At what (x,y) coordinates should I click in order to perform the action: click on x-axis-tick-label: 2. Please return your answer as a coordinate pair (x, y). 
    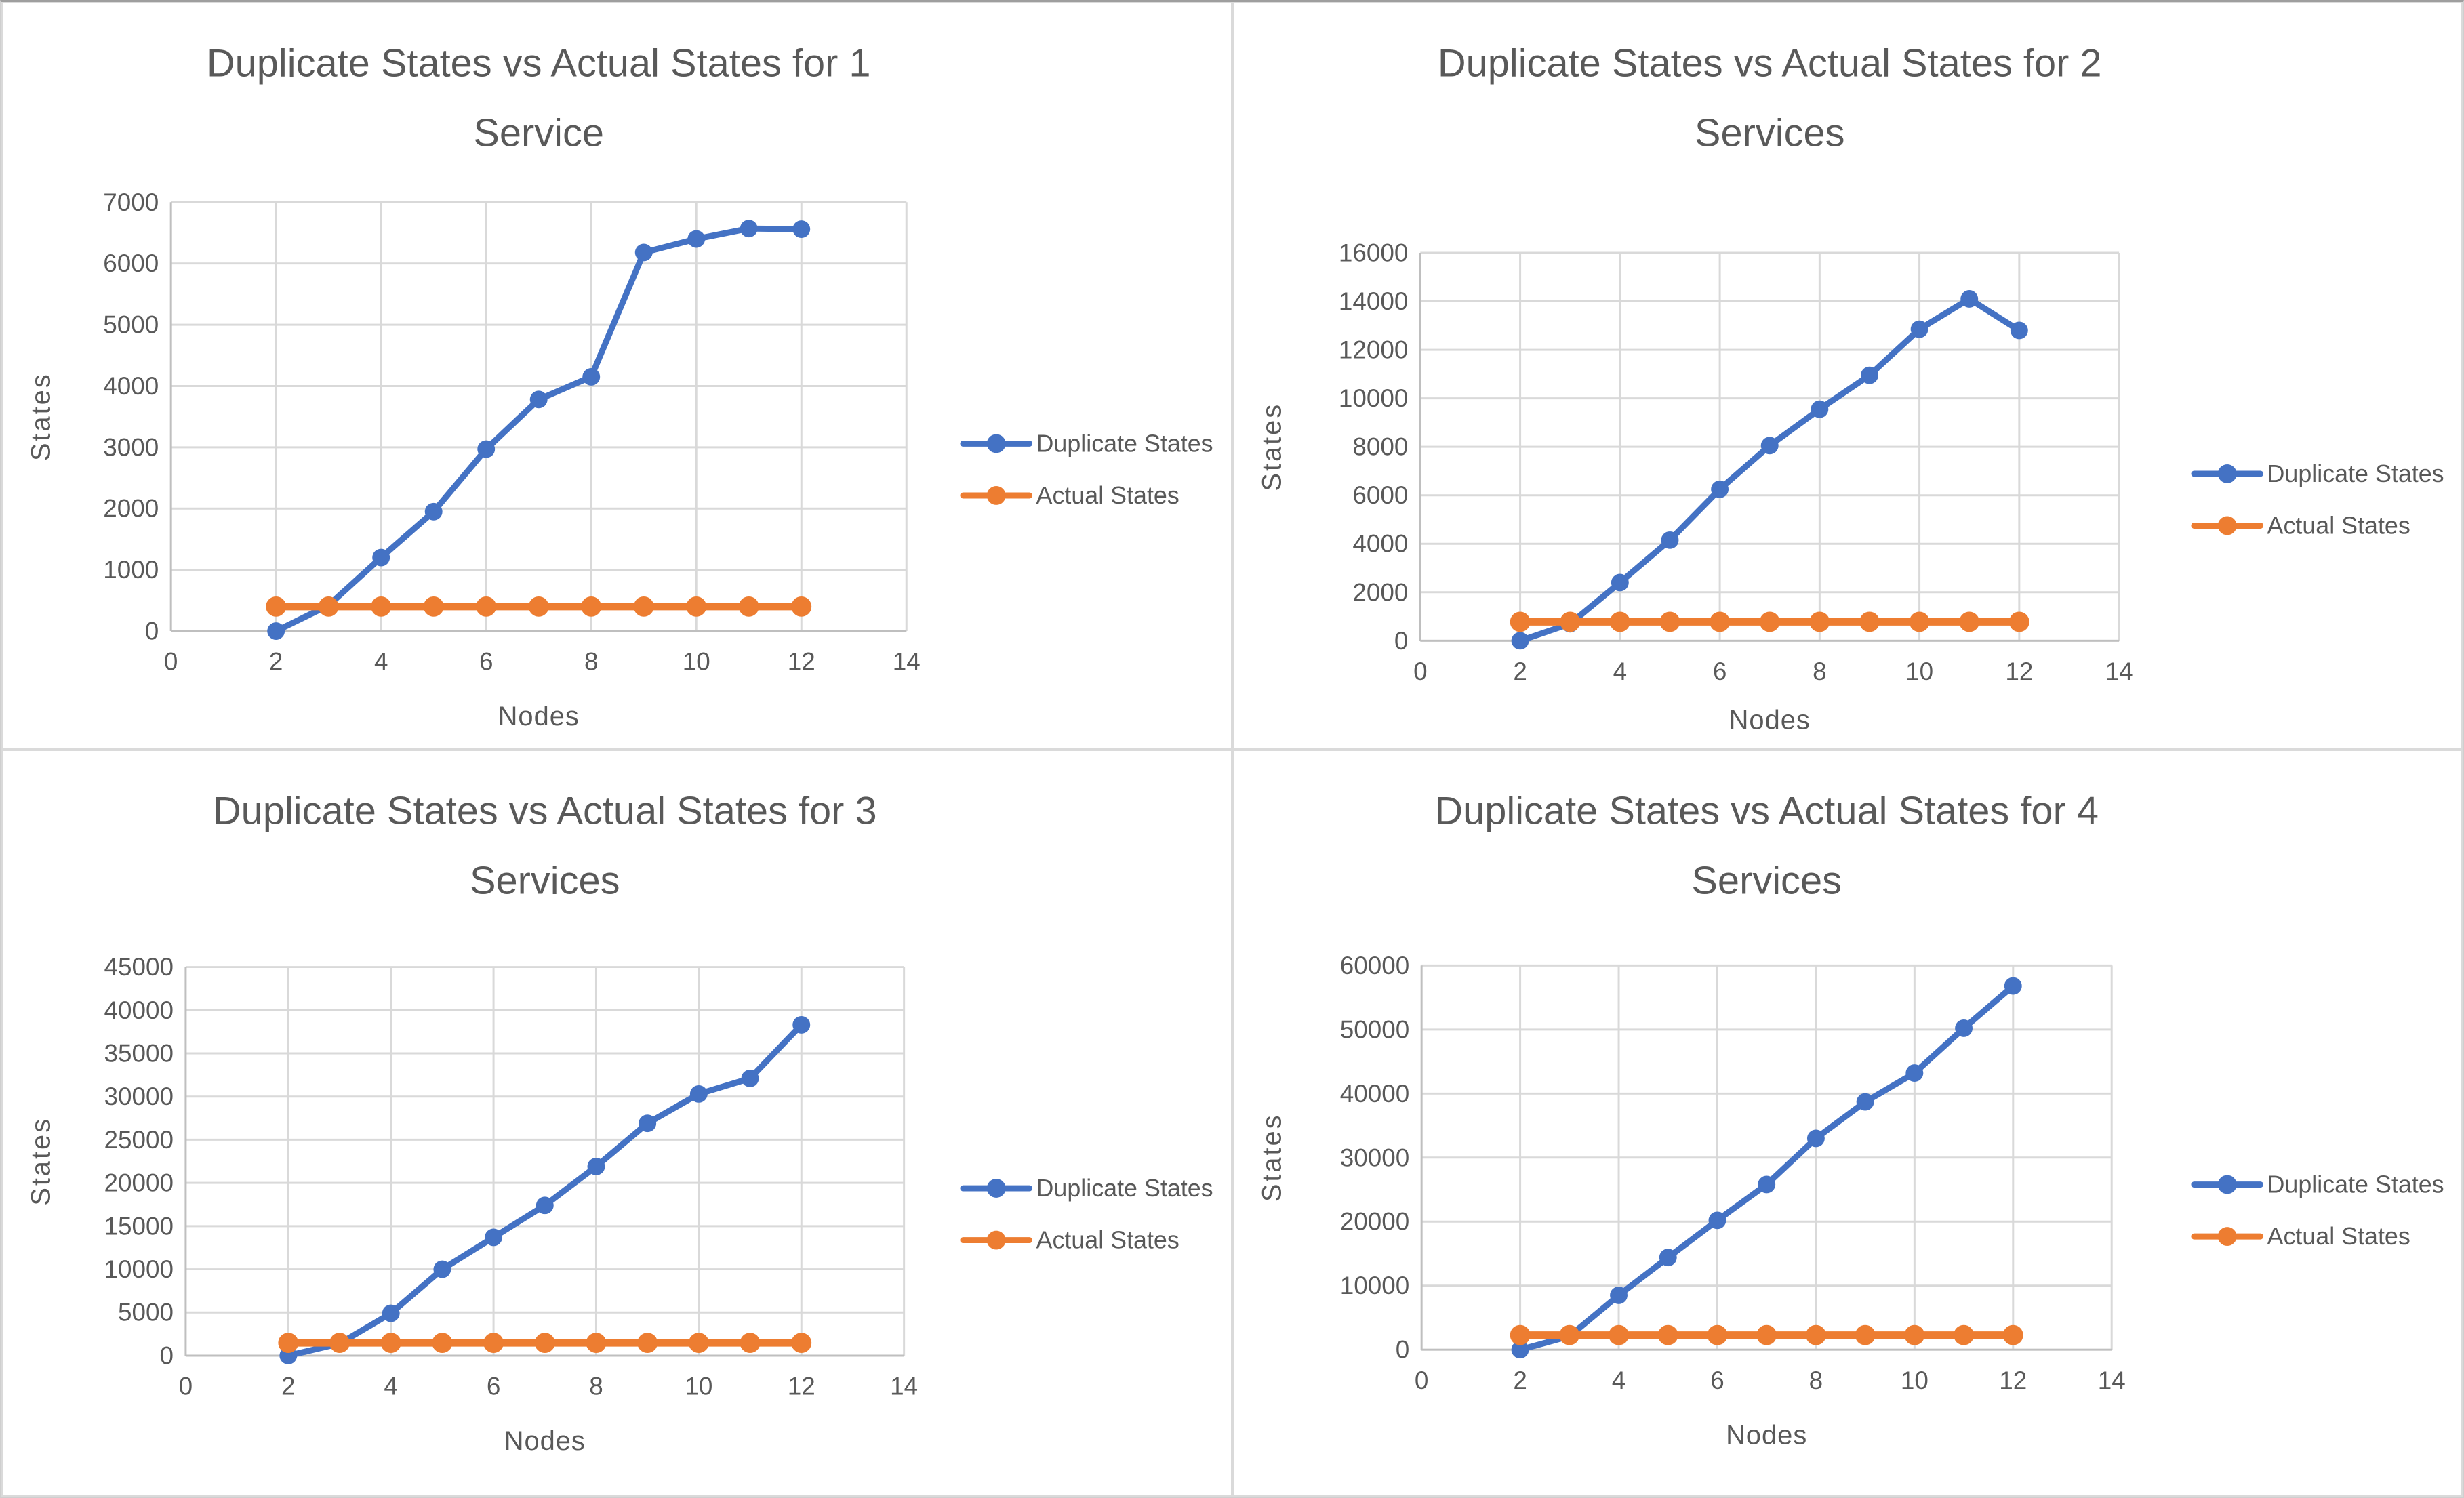
    Looking at the image, I should click on (1520, 1380).